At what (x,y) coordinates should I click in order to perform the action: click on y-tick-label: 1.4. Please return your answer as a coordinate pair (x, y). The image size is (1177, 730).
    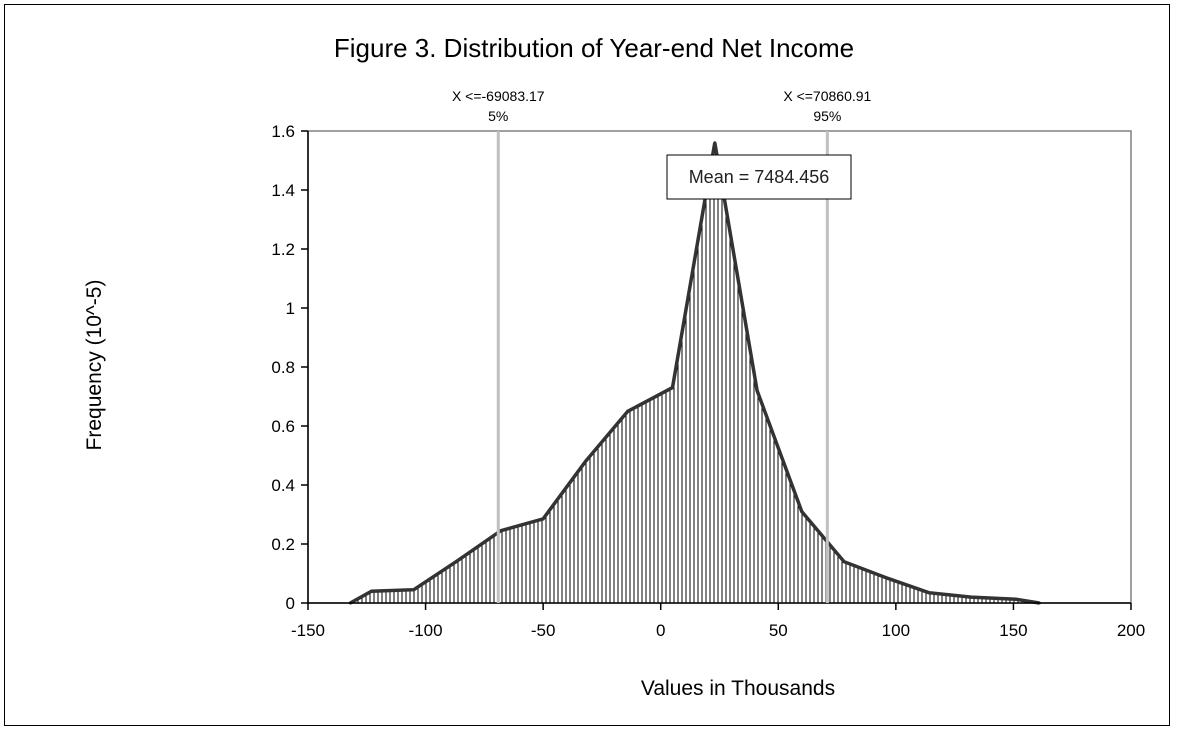
    Looking at the image, I should click on (283, 190).